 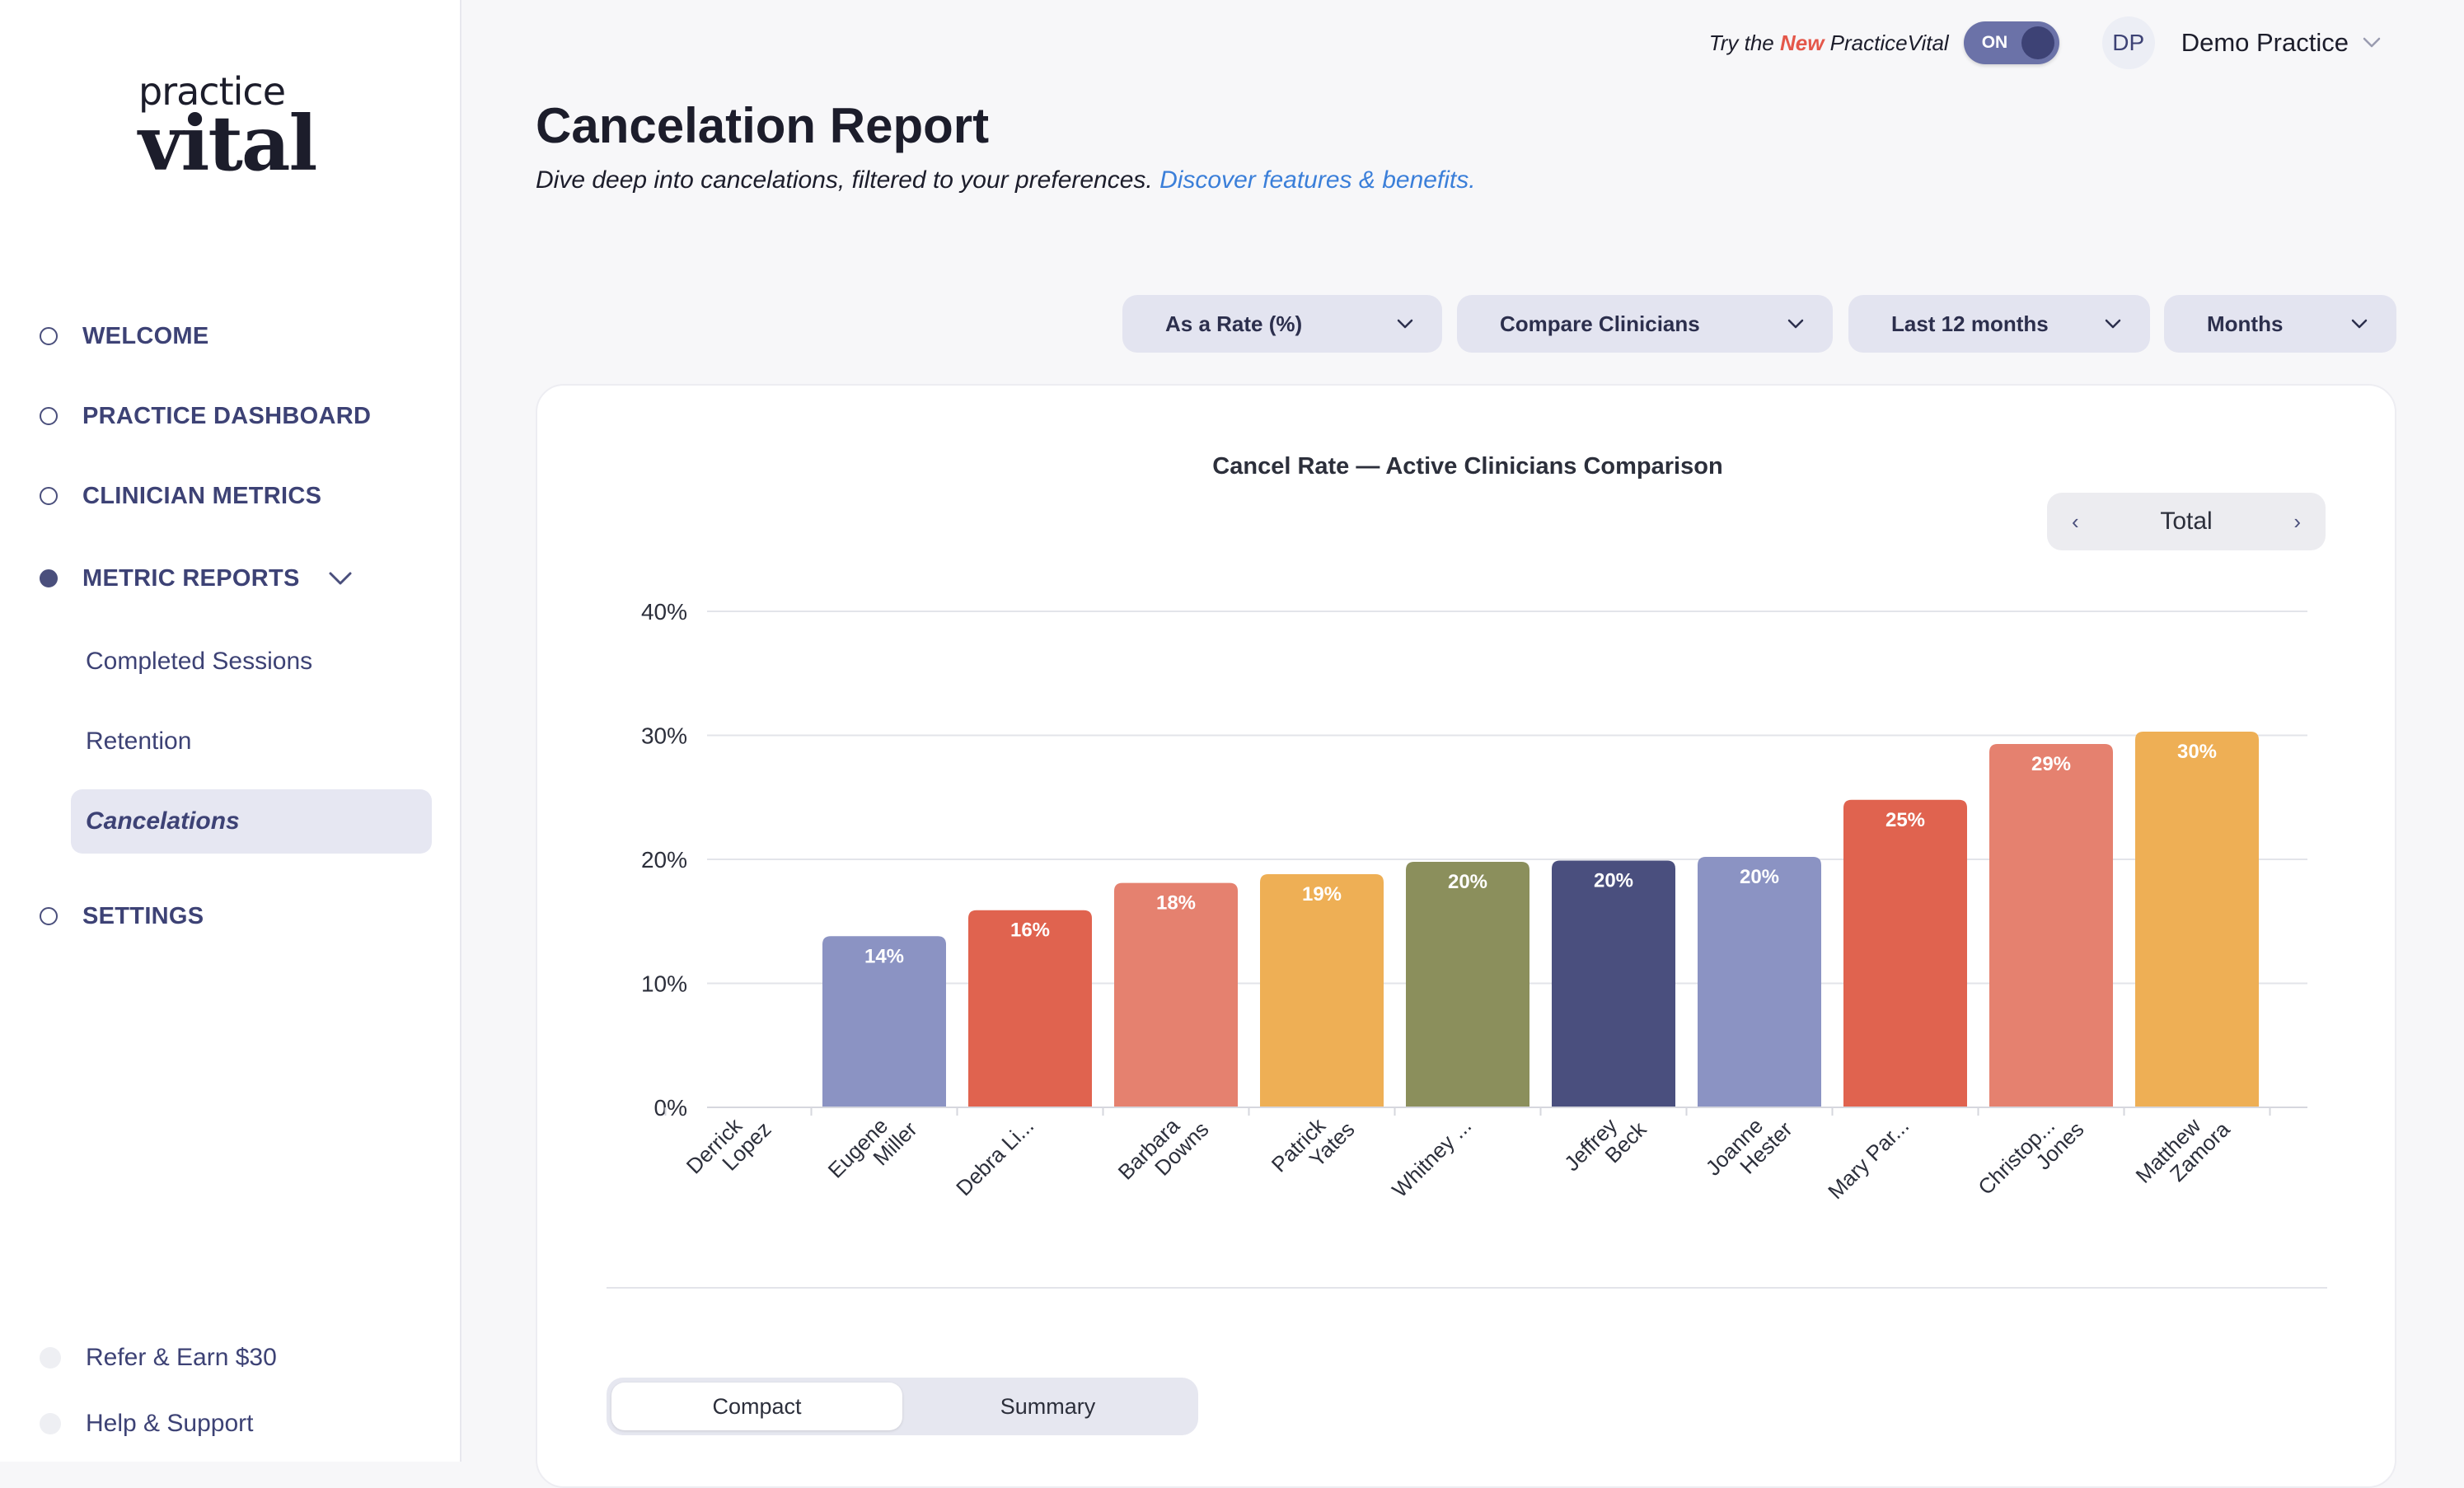 I want to click on logo-line-1: practice, so click(x=212, y=91).